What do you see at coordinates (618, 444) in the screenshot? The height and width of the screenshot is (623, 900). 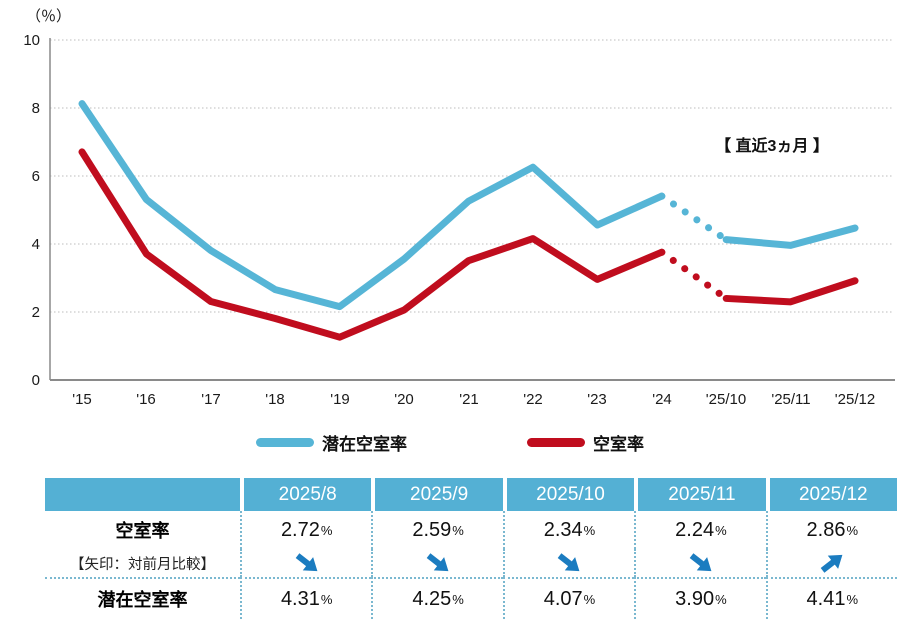 I see `legend-label: 空室率` at bounding box center [618, 444].